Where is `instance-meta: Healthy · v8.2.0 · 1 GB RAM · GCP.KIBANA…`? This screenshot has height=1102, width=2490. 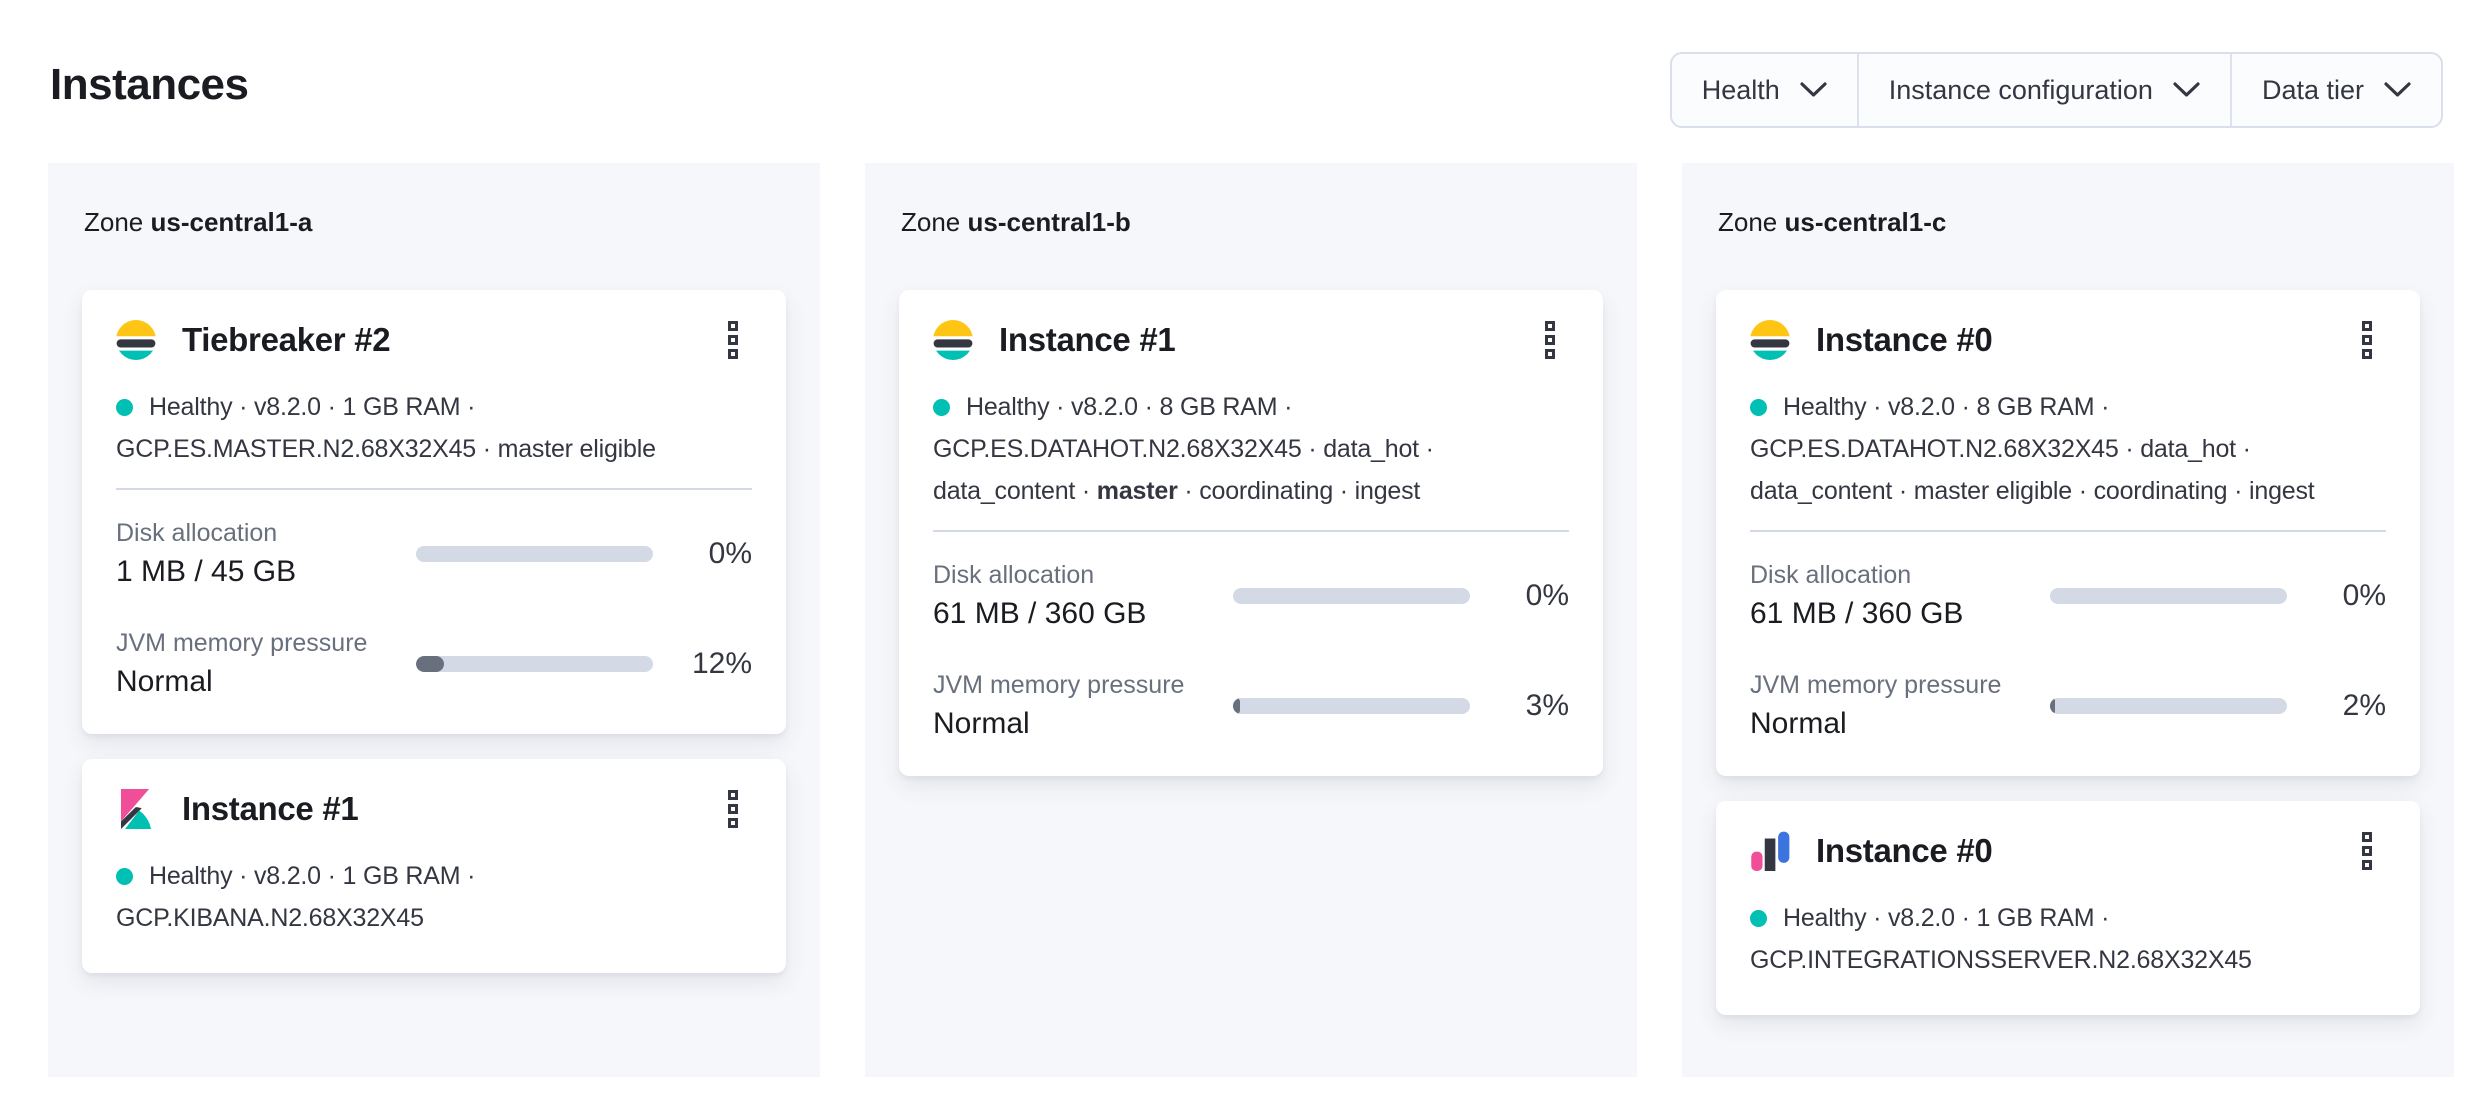 instance-meta: Healthy · v8.2.0 · 1 GB RAM · GCP.KIBANA… is located at coordinates (296, 897).